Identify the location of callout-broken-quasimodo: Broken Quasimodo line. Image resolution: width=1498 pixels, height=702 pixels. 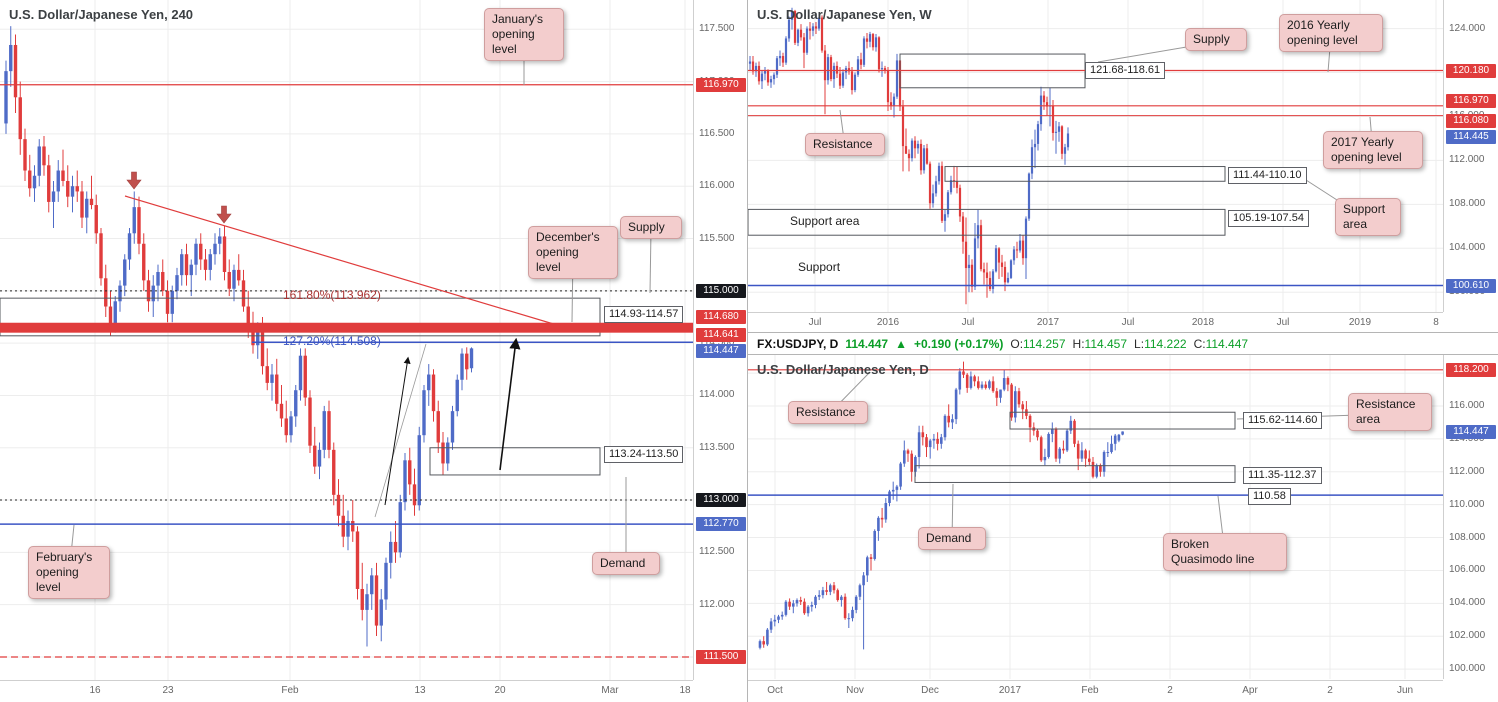
(1225, 552).